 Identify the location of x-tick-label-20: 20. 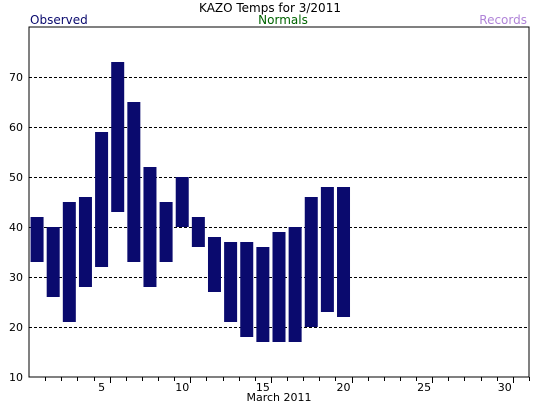
(344, 387).